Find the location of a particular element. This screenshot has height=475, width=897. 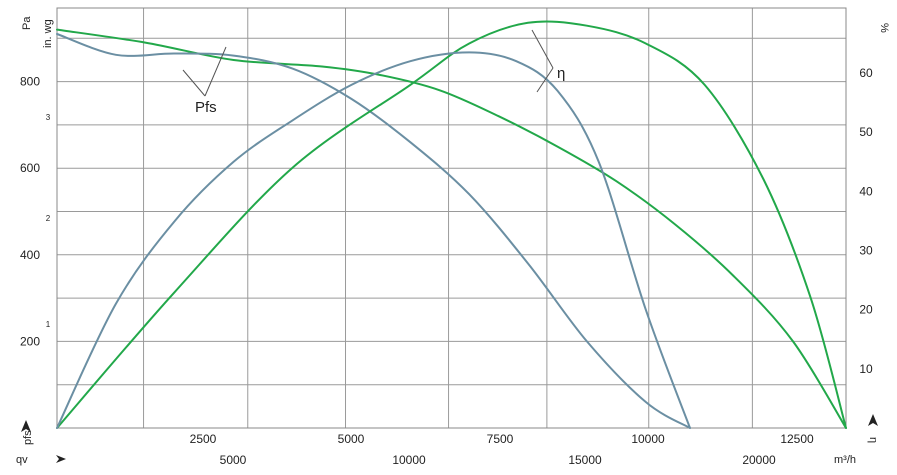

y-eff-tick-label: 20 is located at coordinates (866, 310).